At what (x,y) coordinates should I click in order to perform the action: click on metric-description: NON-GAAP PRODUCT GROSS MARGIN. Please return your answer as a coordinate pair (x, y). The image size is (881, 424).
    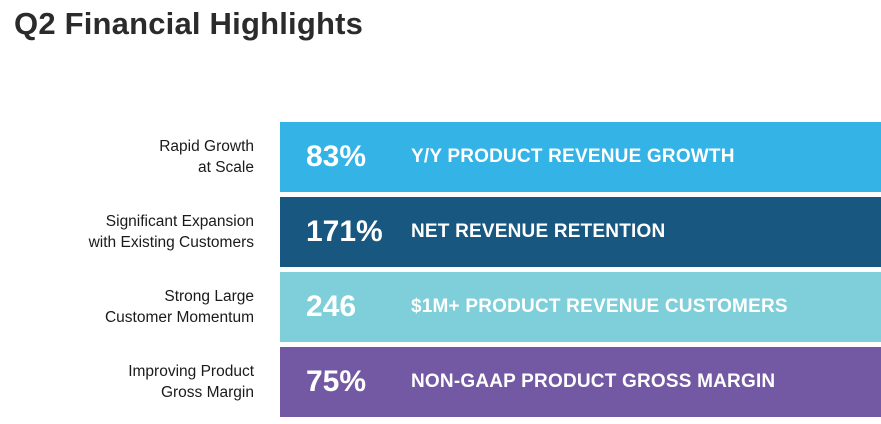
    Looking at the image, I should click on (593, 381).